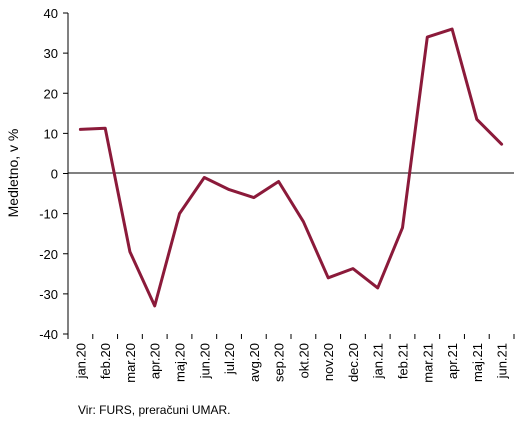 This screenshot has width=520, height=426. Describe the element at coordinates (13, 173) in the screenshot. I see `y-axis-label: Medletno, v %` at that location.